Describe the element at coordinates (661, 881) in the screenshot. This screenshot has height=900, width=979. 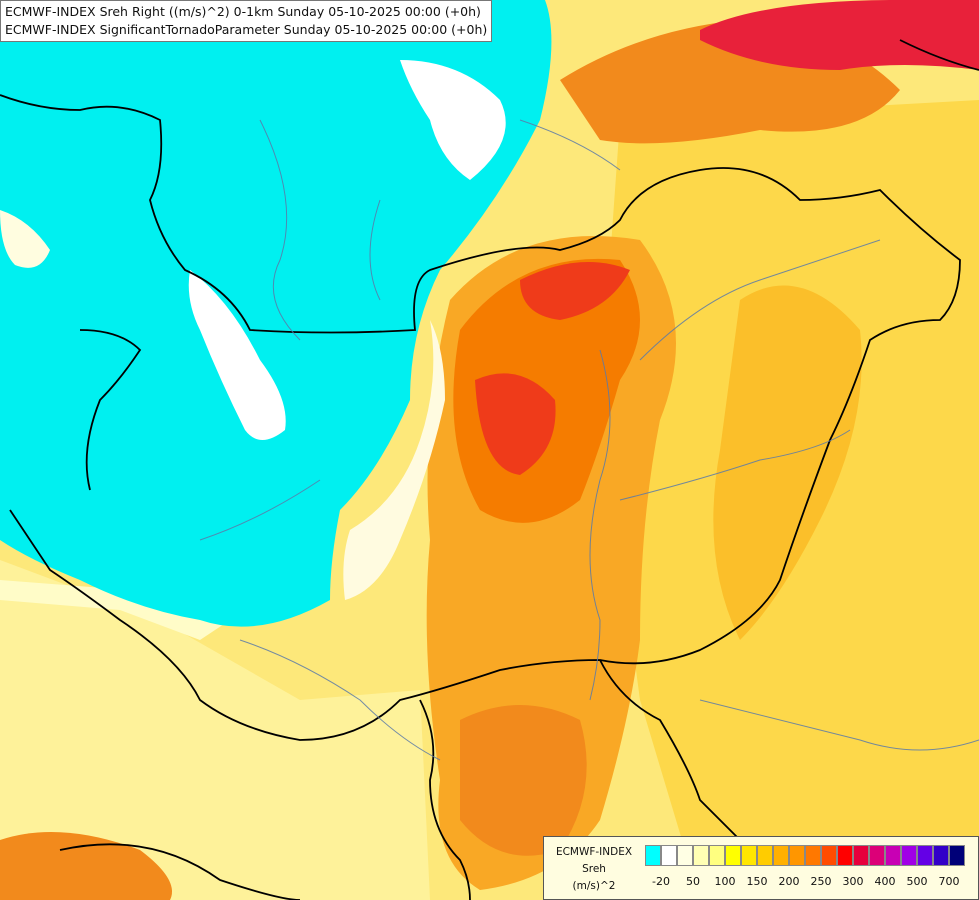
I see `legend-tick-label: -20` at that location.